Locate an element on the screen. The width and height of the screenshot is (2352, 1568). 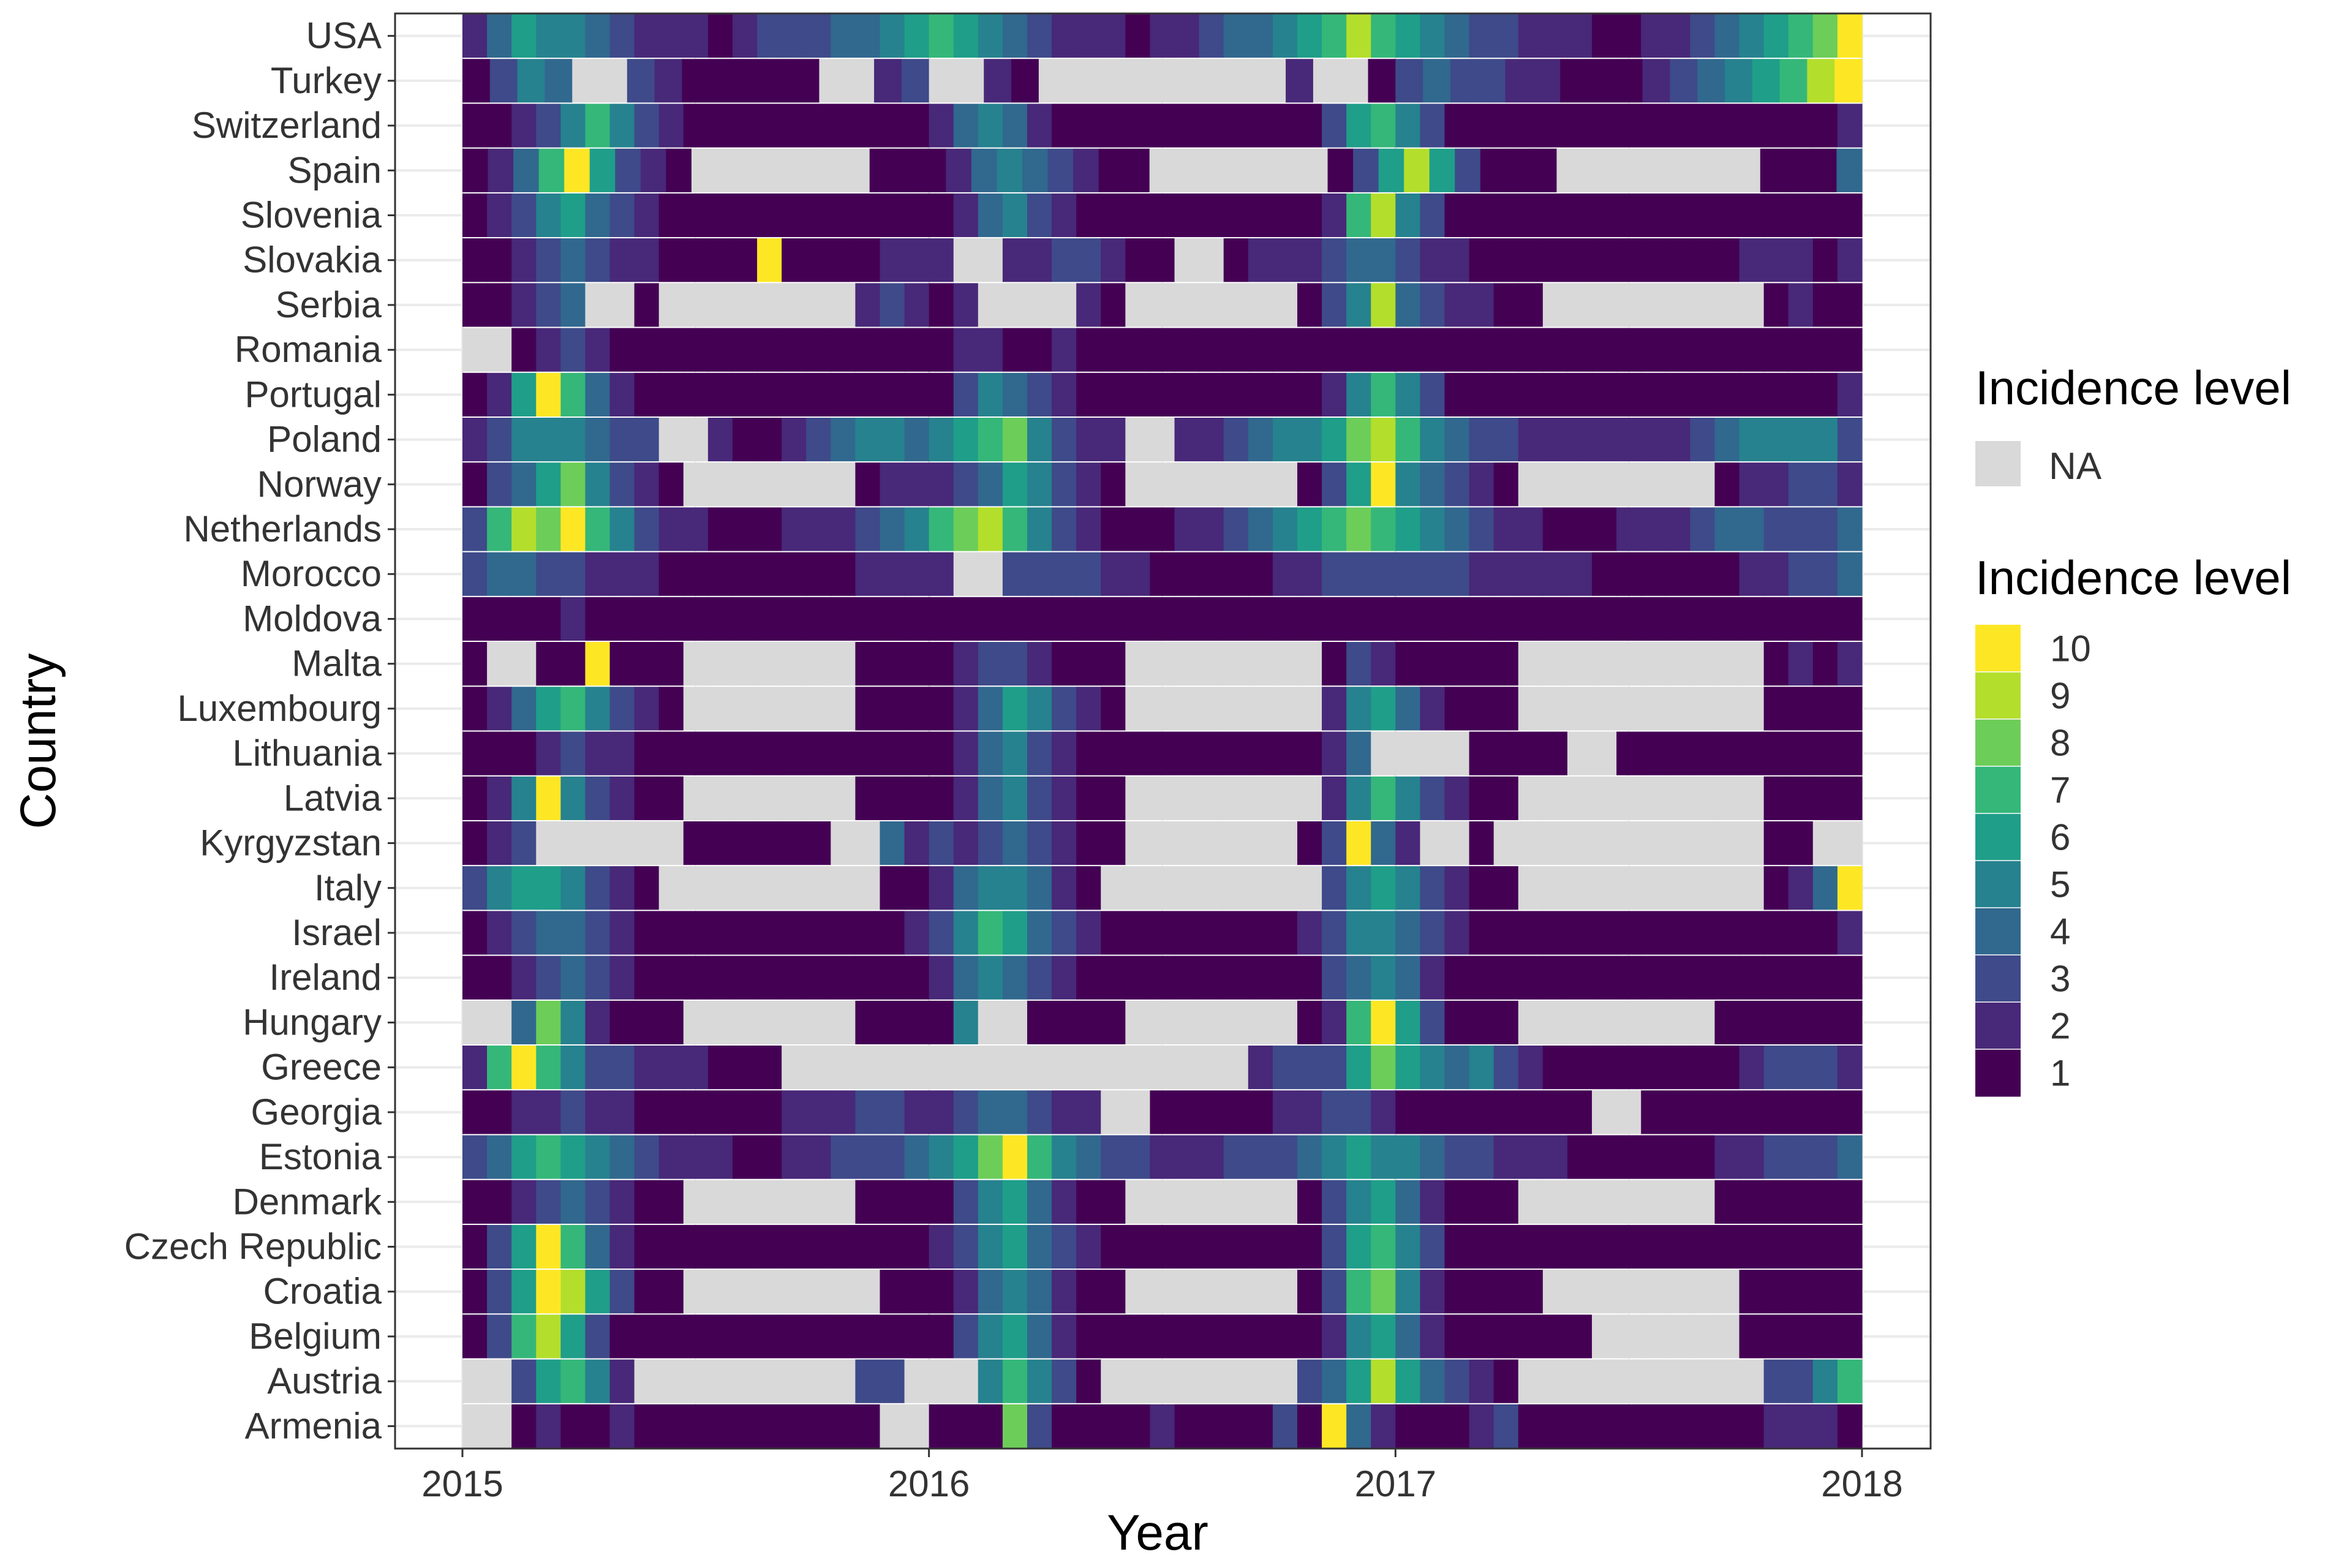
y-tick-label: Spain is located at coordinates (335, 170).